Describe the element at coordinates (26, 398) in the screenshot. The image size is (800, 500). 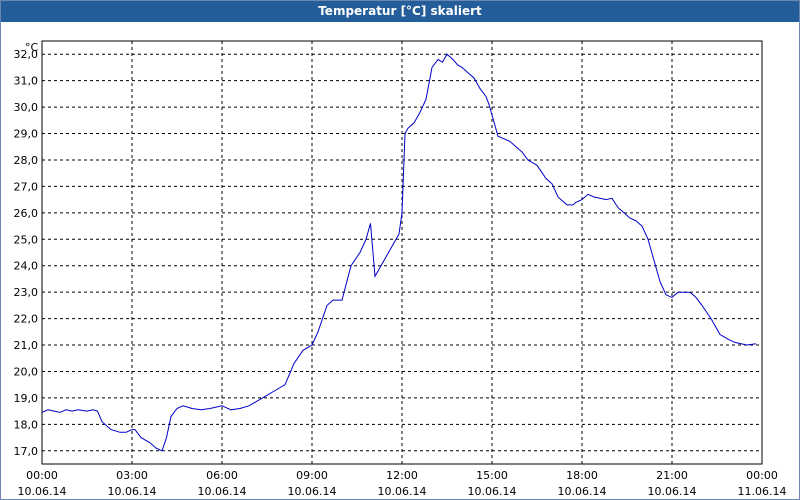
I see `y-tick-label: 19,0` at that location.